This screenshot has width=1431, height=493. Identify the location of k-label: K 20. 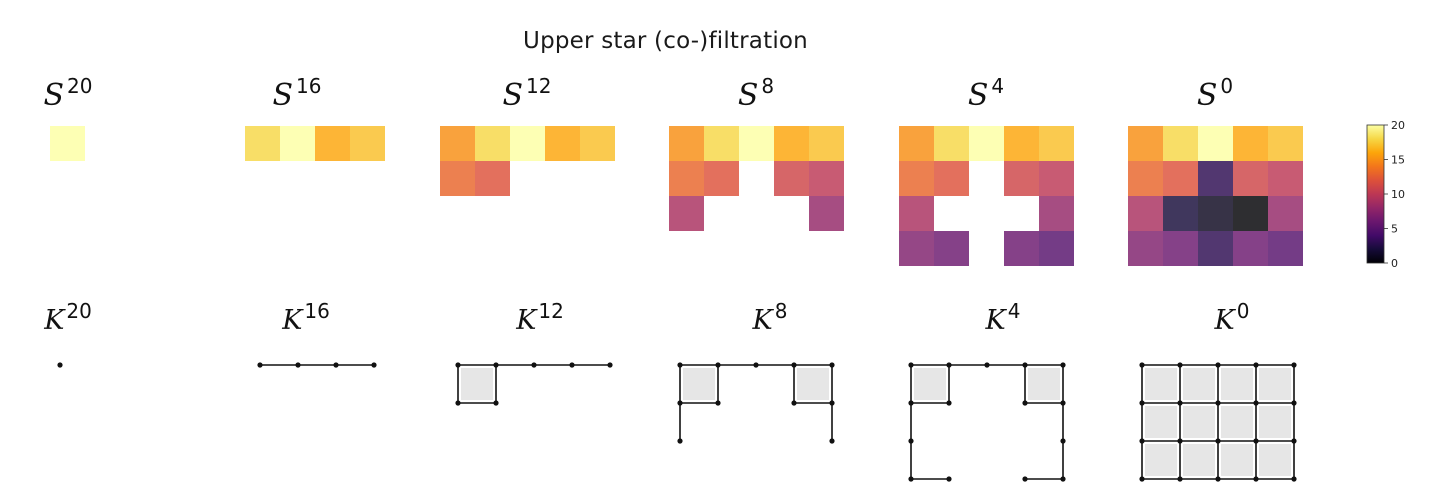
(67, 317).